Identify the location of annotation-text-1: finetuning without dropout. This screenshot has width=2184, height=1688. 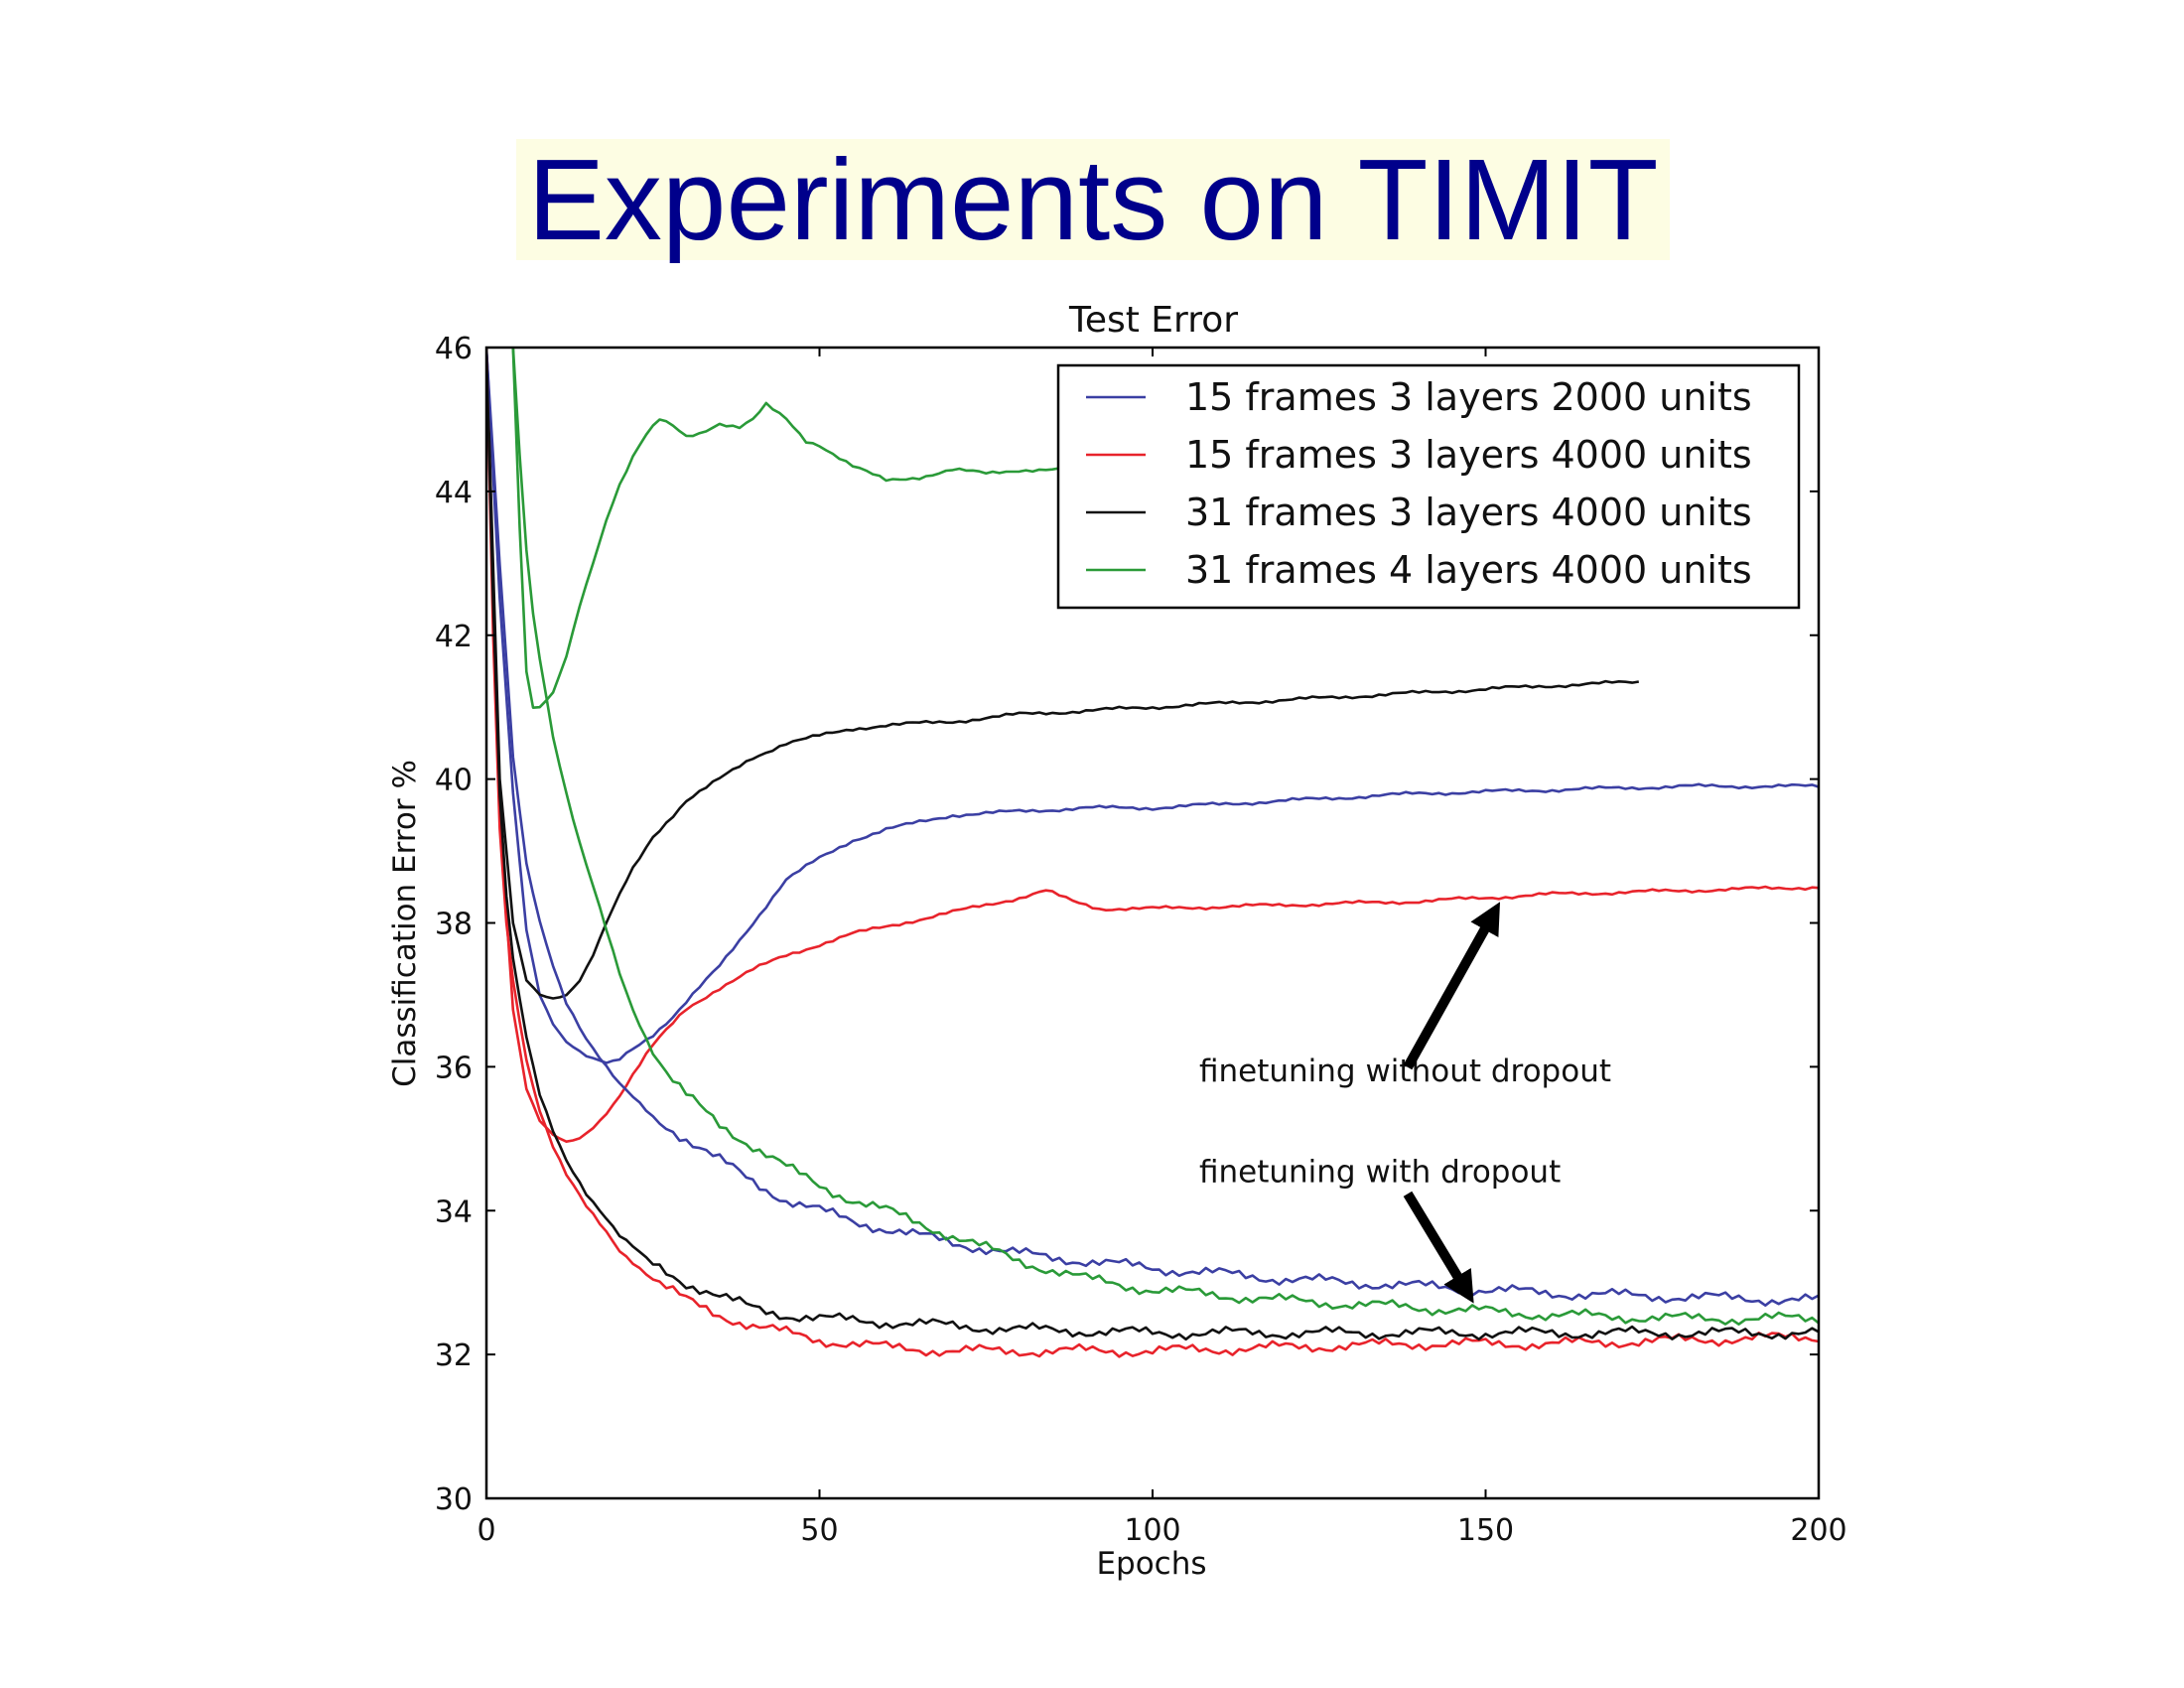
(1405, 1071).